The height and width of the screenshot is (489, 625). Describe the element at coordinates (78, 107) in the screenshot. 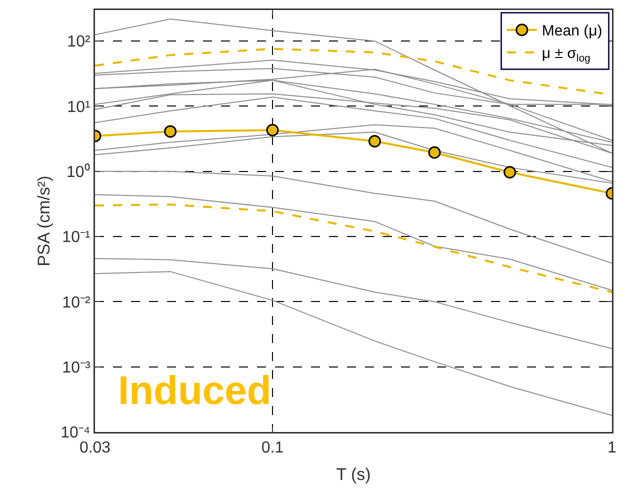

I see `y-tick-label: 10¹` at that location.